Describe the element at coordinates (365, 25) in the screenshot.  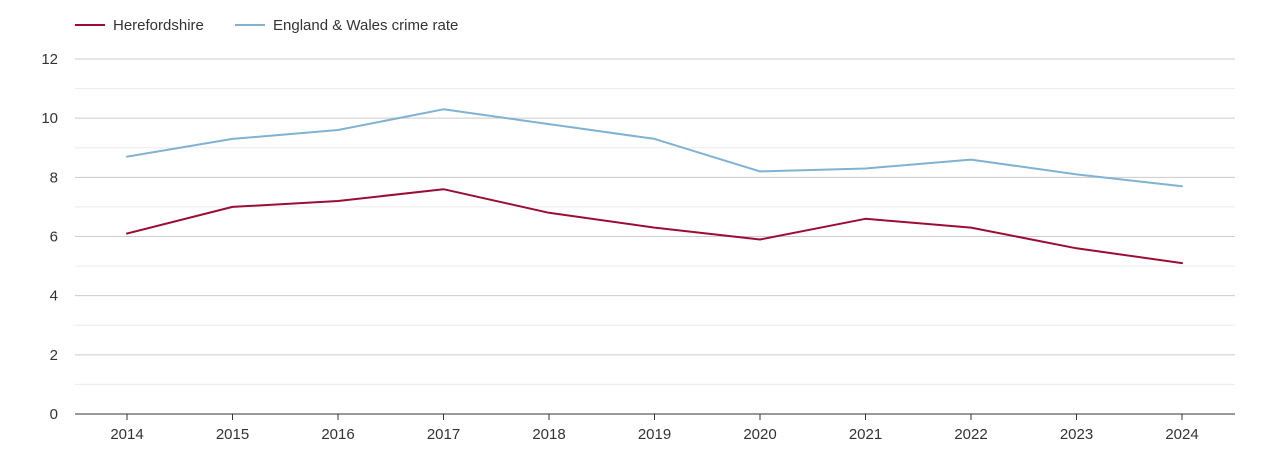
I see `legend-label-england-wales: England & Wales crime rate` at that location.